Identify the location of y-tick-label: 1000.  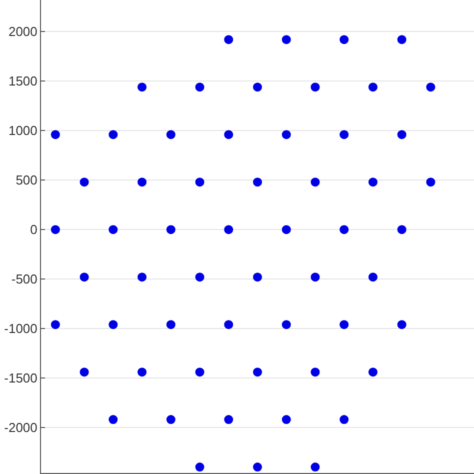
(23, 130).